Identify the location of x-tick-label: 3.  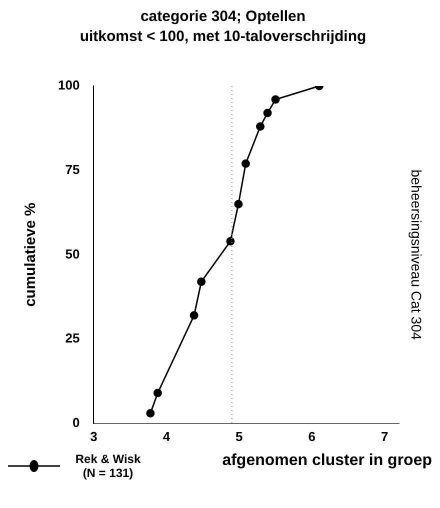
(94, 436).